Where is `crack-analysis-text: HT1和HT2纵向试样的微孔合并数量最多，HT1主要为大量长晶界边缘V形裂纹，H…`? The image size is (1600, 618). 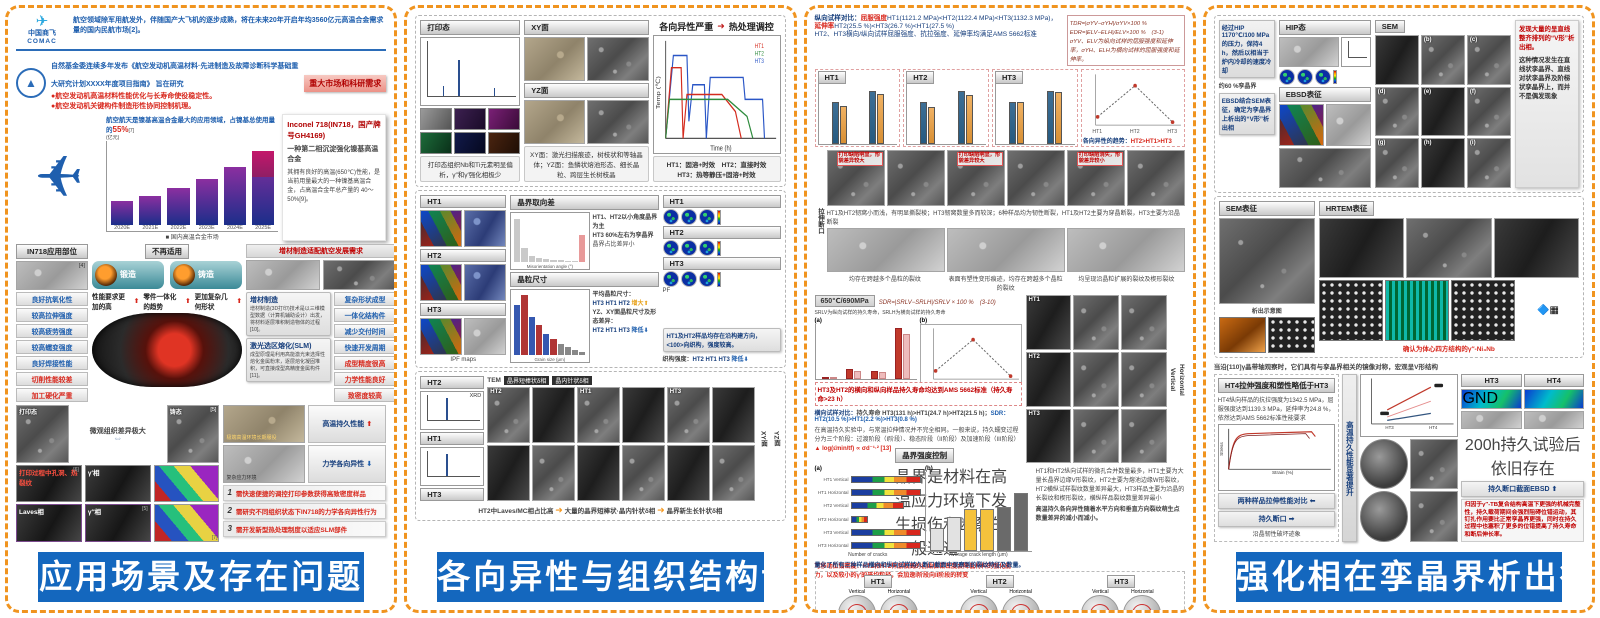
crack-analysis-text: HT1和HT2纵向试样的微孔合并数量最多，HT1主要为大量长晶界边缘V形裂纹，H… is located at coordinates (1110, 486).